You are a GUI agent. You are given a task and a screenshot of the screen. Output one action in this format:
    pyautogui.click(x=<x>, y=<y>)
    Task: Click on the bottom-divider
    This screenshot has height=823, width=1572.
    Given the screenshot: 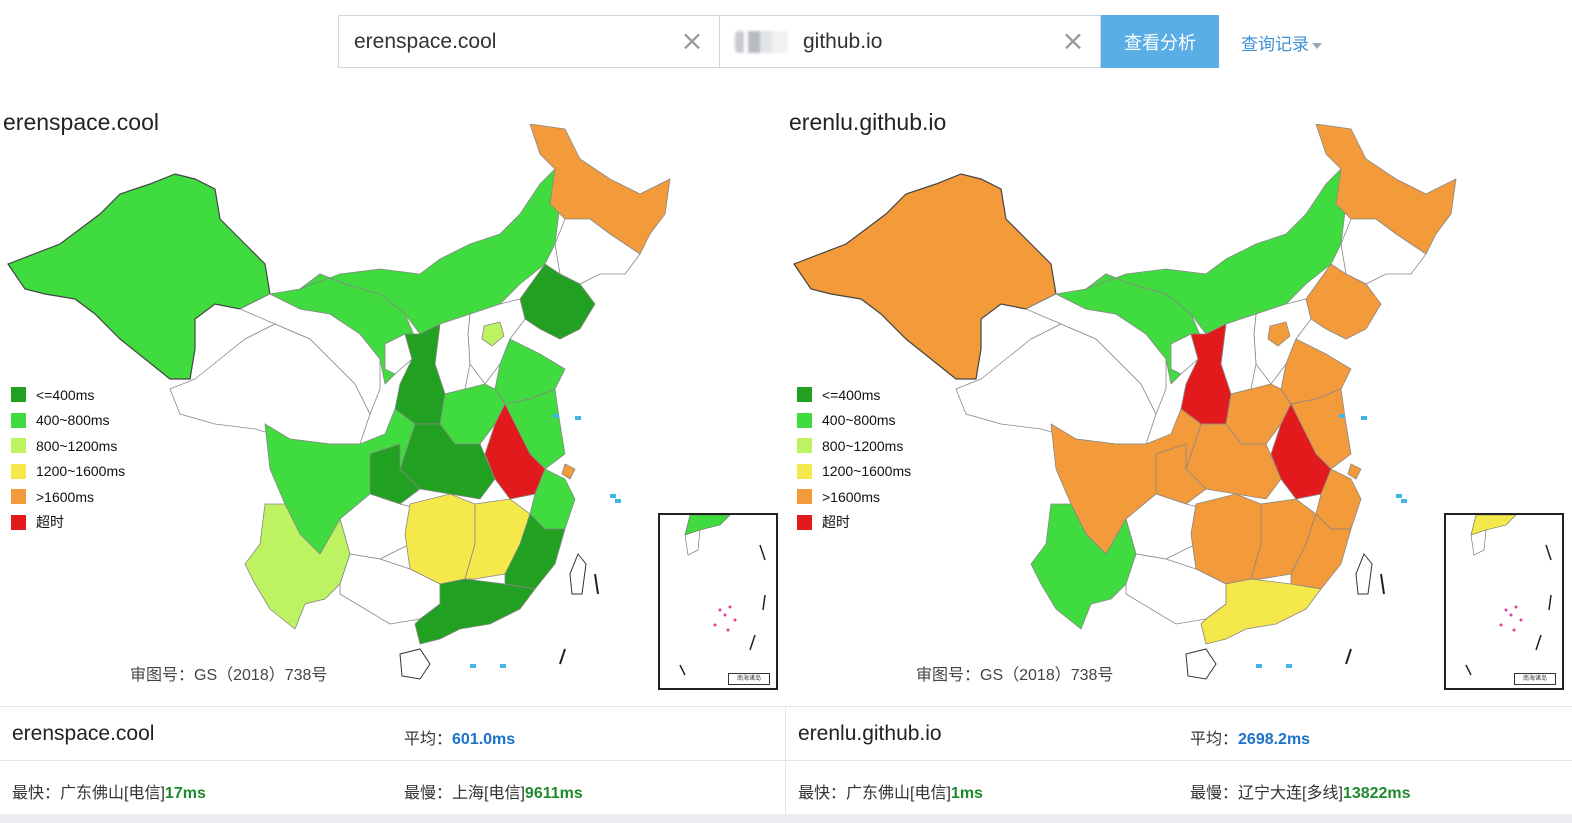 What is the action you would take?
    pyautogui.click(x=786, y=818)
    